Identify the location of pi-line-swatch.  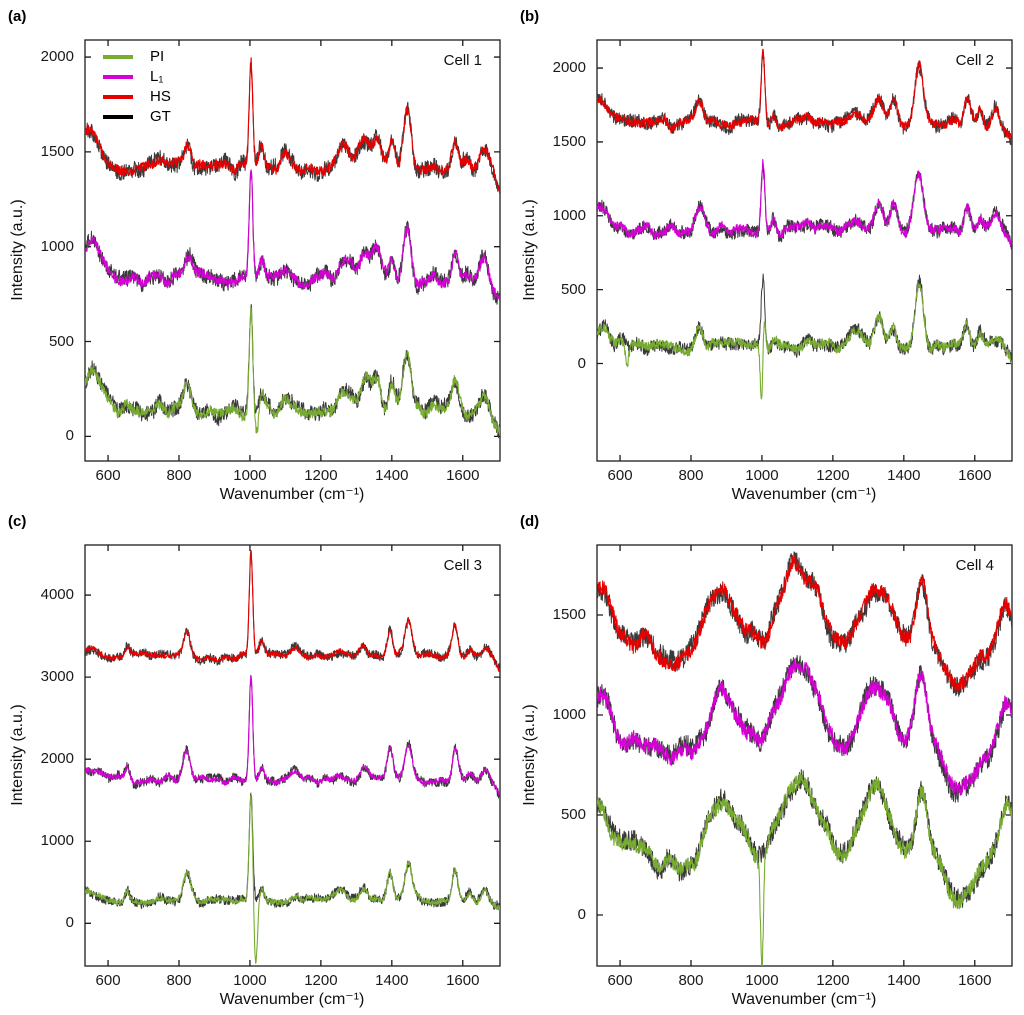
(118, 57).